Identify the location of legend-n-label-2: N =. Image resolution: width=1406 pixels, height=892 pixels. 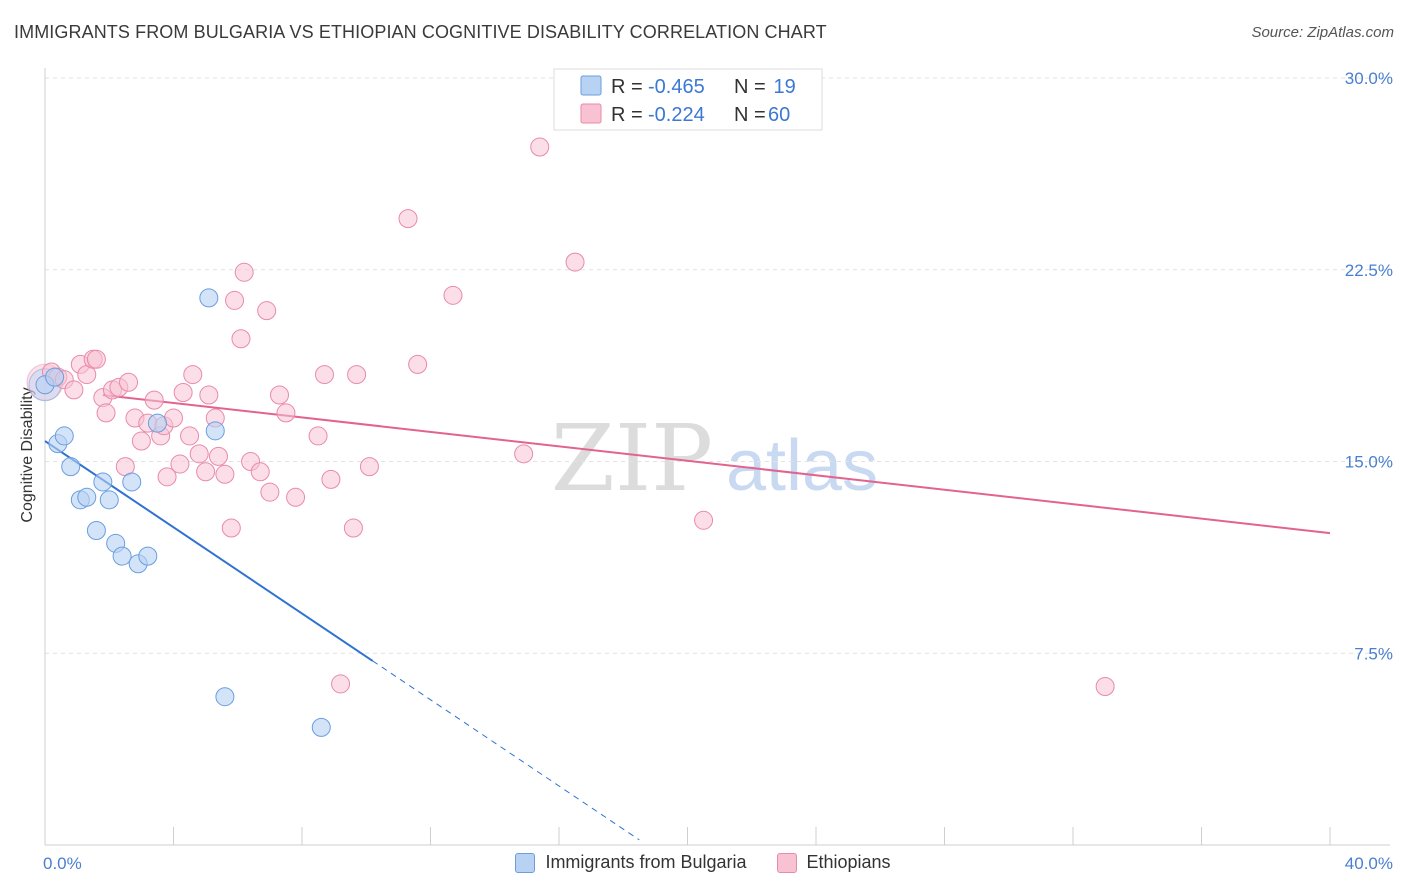
(750, 115).